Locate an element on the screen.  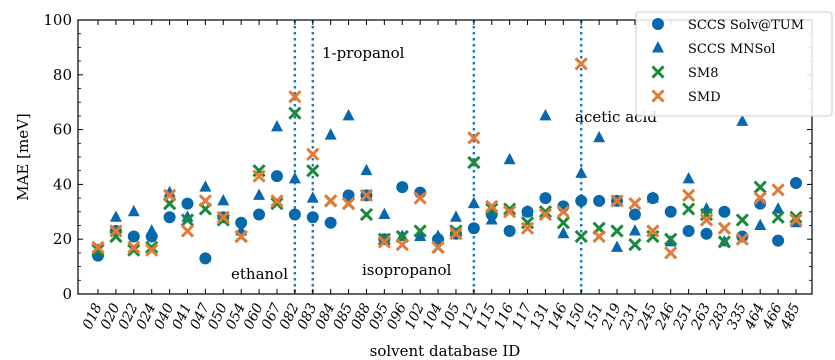
y-tick-label: 60 is located at coordinates (62, 130).